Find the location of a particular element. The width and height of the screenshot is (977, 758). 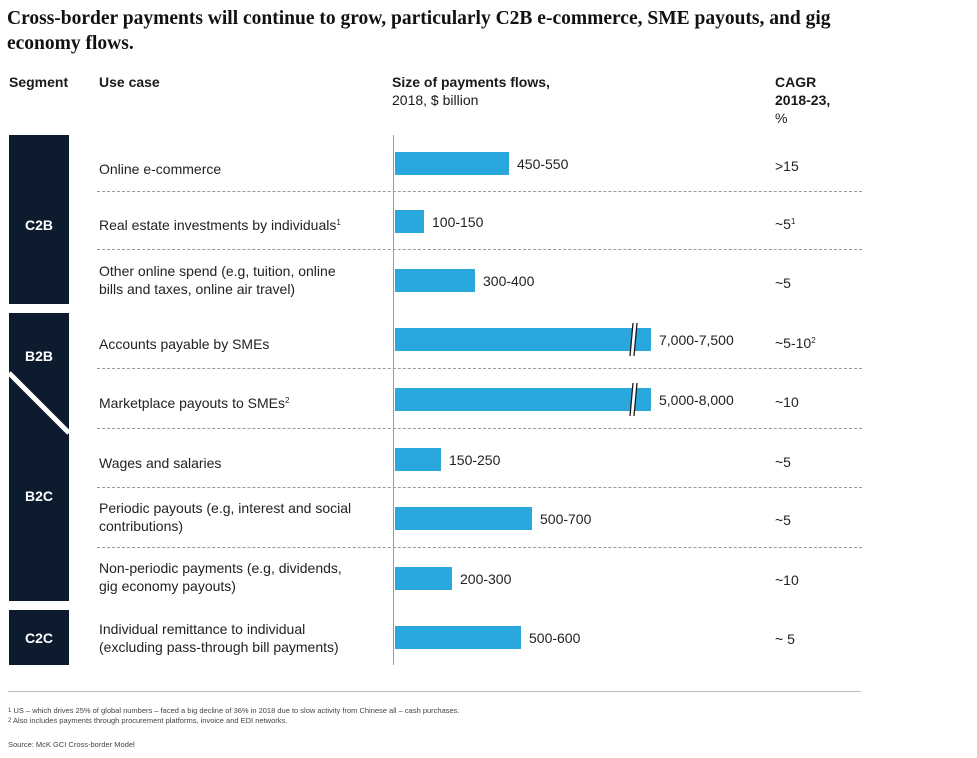

bar-value-label: 100-150 is located at coordinates (458, 222).